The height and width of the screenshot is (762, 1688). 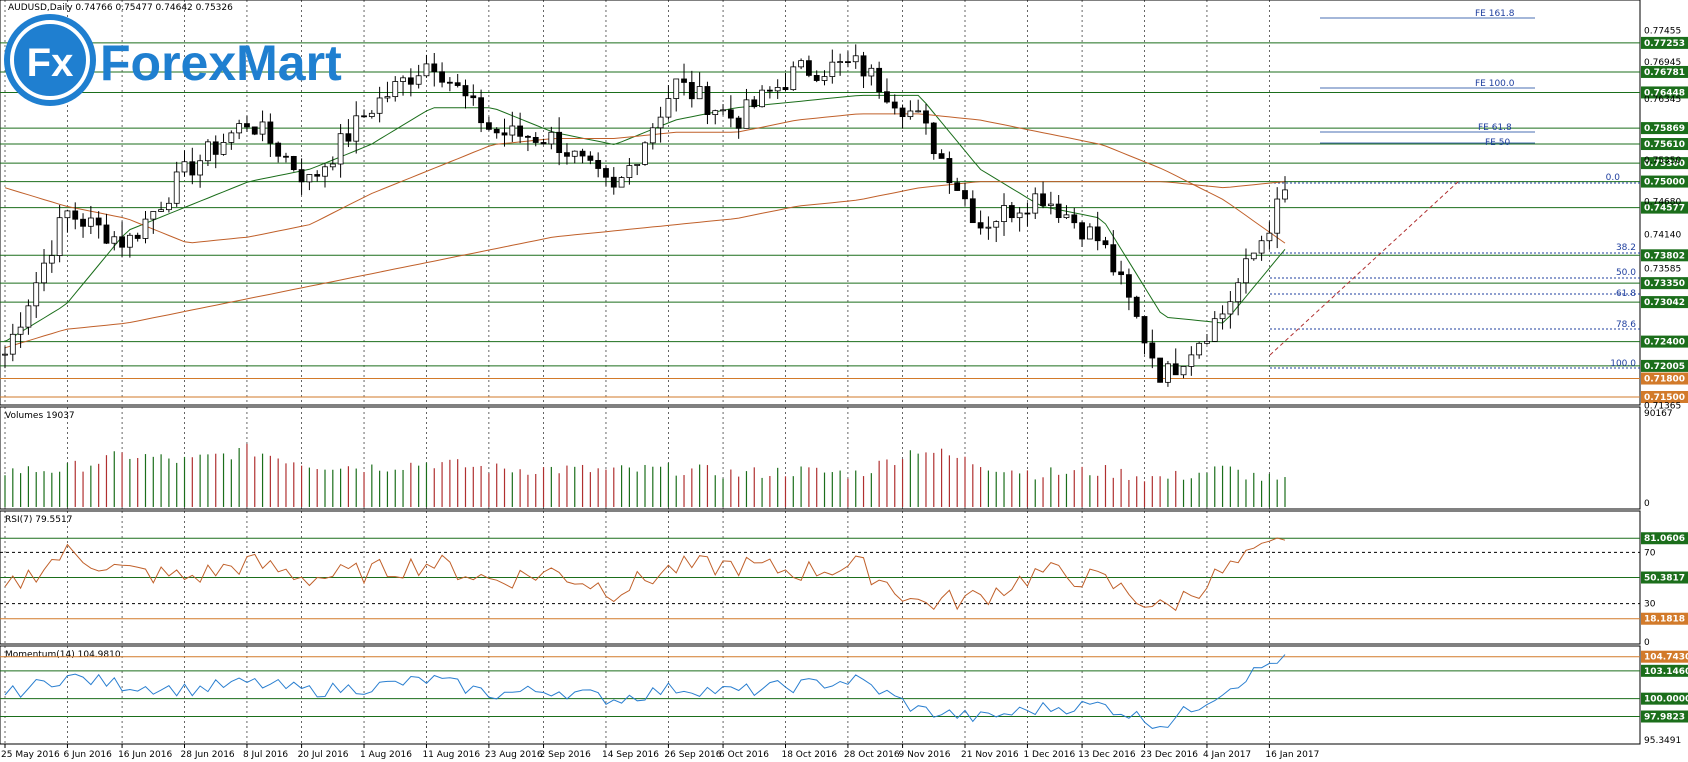 I want to click on level-price-label: 0.73802, so click(x=1664, y=256).